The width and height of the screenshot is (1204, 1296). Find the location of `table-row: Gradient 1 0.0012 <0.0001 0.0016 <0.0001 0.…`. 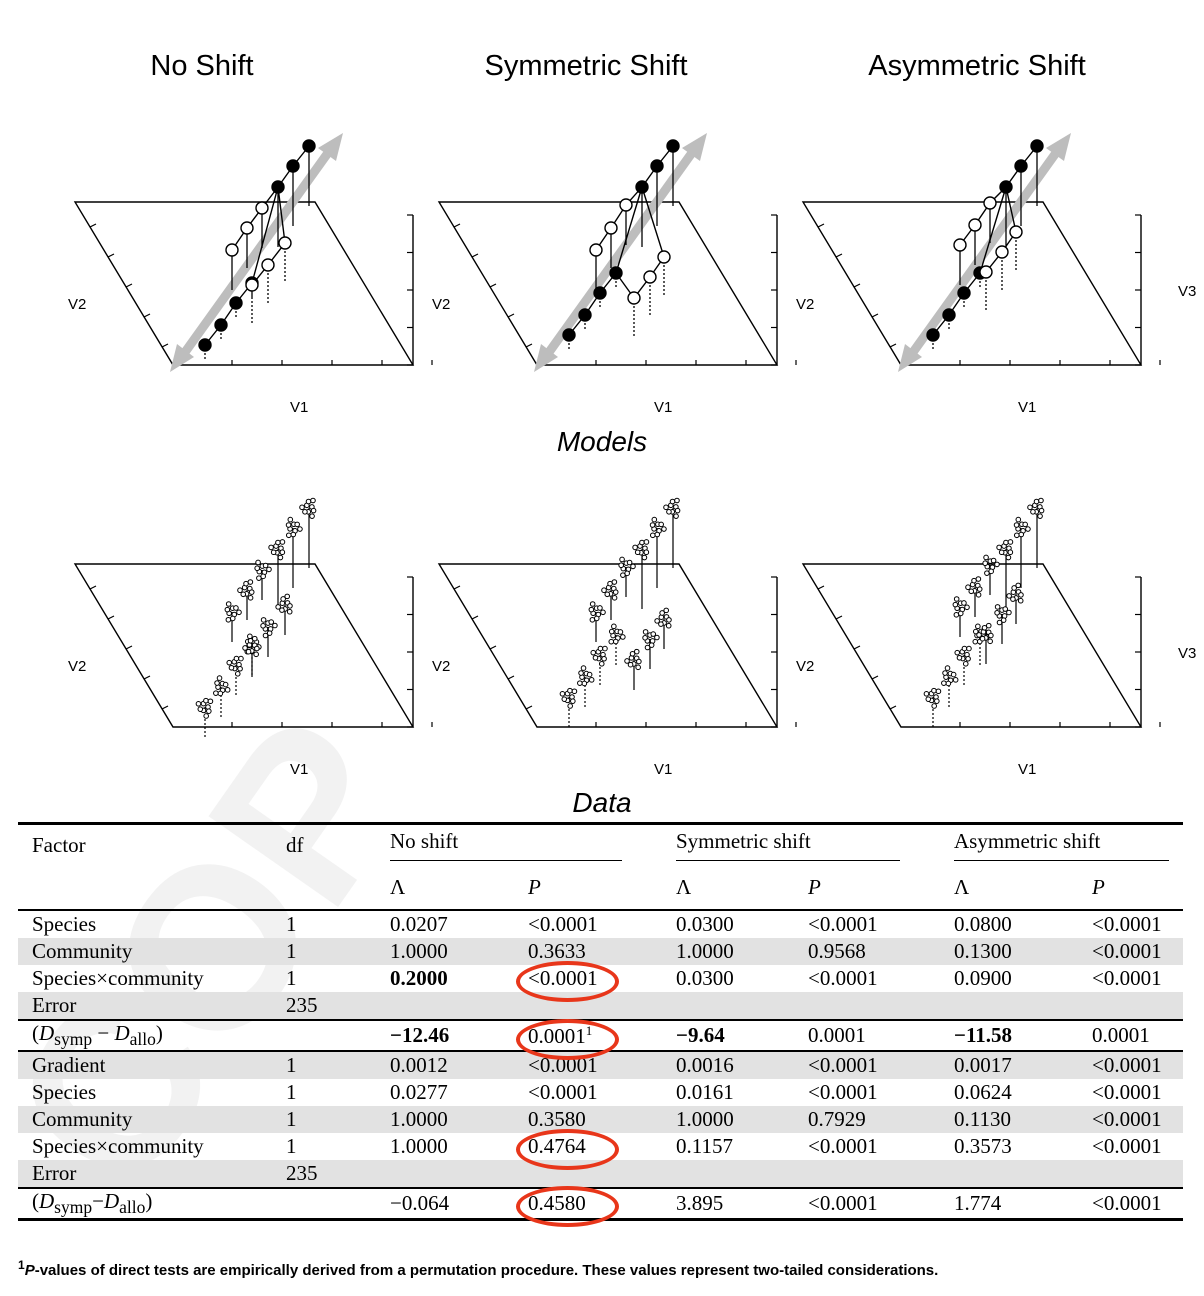

table-row: Gradient 1 0.0012 <0.0001 0.0016 <0.0001 0.… is located at coordinates (600, 1065).